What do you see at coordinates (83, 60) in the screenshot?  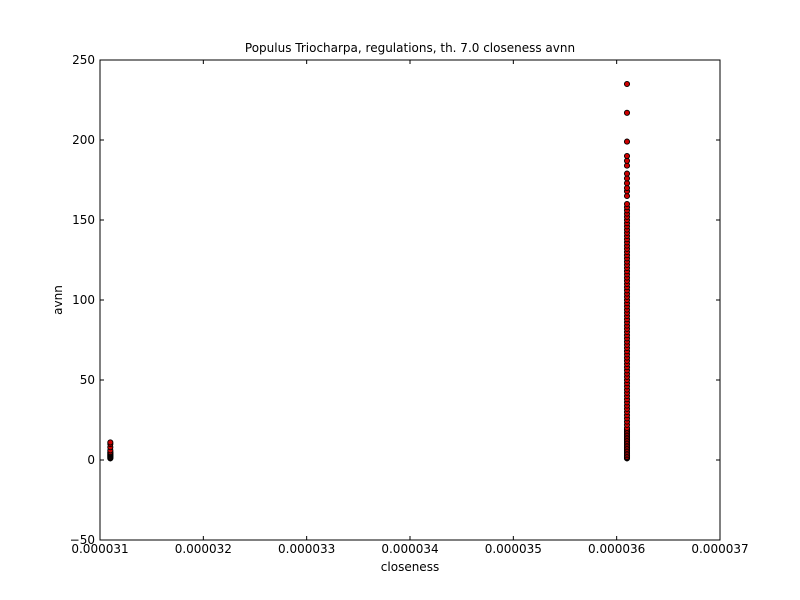 I see `y-tick-label: 250` at bounding box center [83, 60].